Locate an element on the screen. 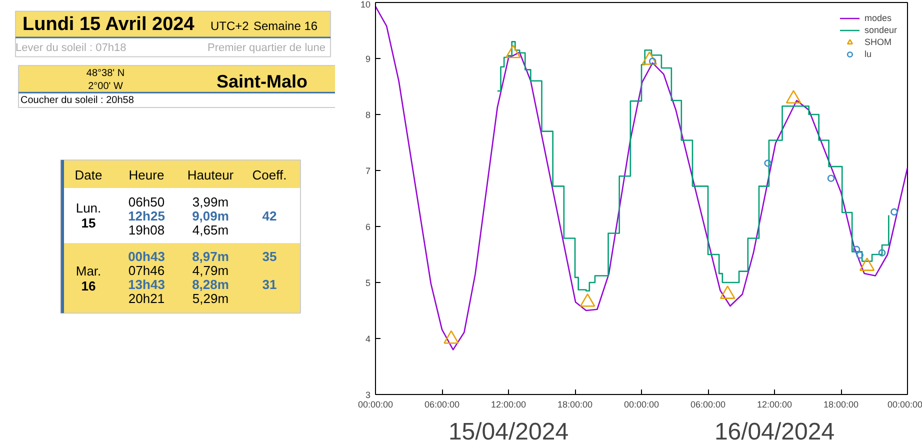 The width and height of the screenshot is (922, 448). y-tick-label: 6 is located at coordinates (368, 227).